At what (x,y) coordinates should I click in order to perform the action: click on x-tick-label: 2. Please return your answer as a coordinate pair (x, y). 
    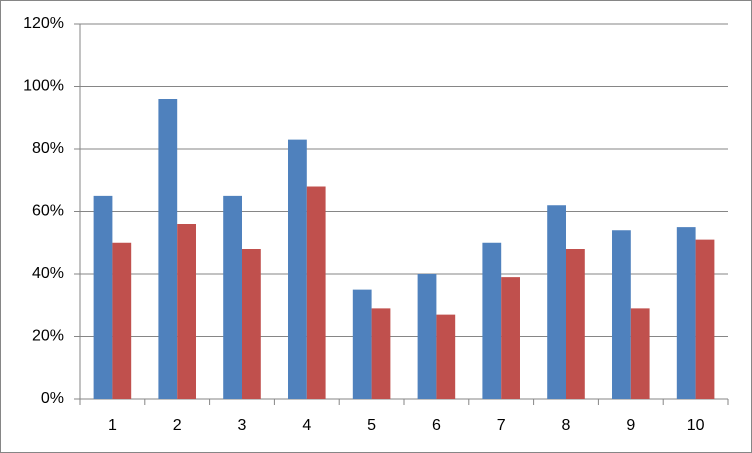
    Looking at the image, I should click on (177, 425).